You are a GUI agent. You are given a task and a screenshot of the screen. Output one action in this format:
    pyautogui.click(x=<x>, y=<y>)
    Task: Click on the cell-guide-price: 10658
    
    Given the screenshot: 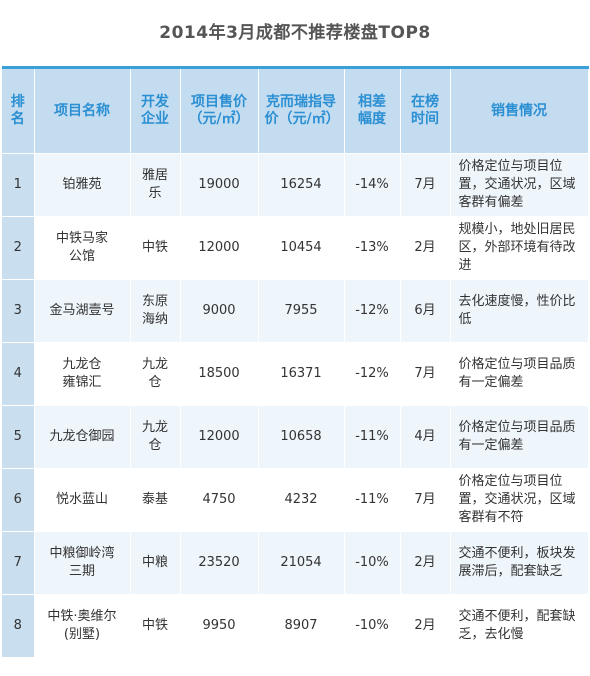 What is the action you would take?
    pyautogui.click(x=301, y=437)
    